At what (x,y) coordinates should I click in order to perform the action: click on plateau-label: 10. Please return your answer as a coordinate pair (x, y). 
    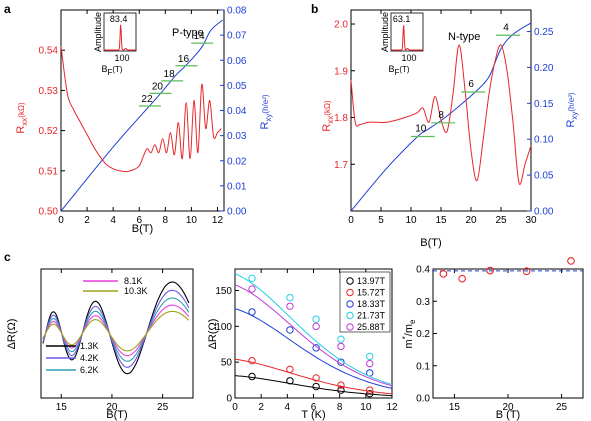
    Looking at the image, I should click on (421, 128).